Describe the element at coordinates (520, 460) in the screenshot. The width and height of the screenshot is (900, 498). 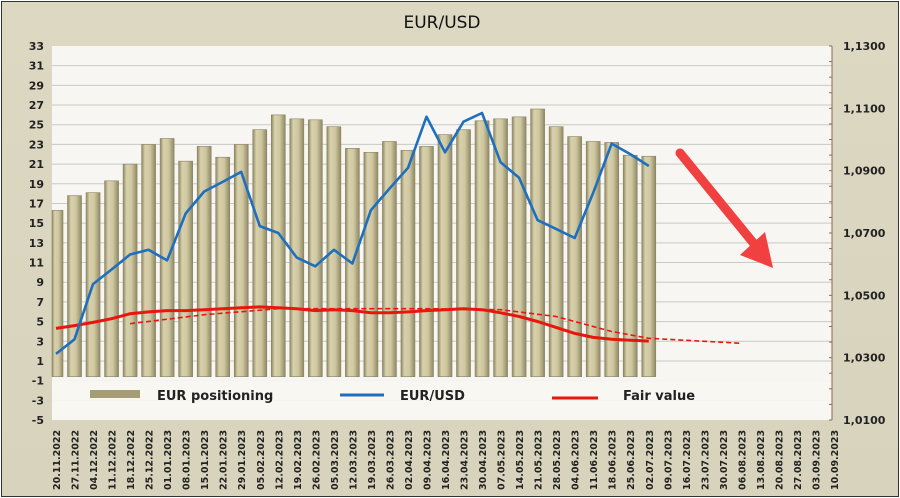
I see `x-tick-label: 14.05.2023` at that location.